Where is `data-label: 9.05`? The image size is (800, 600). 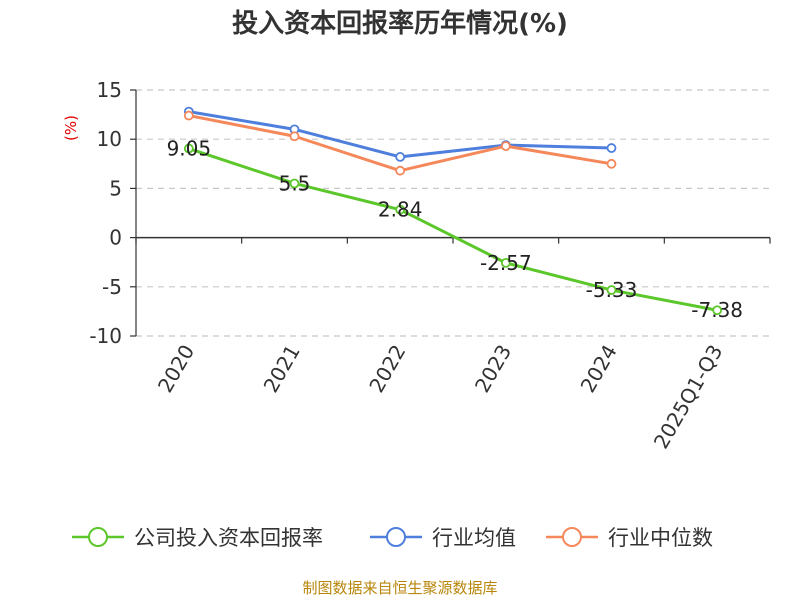
data-label: 9.05 is located at coordinates (189, 149).